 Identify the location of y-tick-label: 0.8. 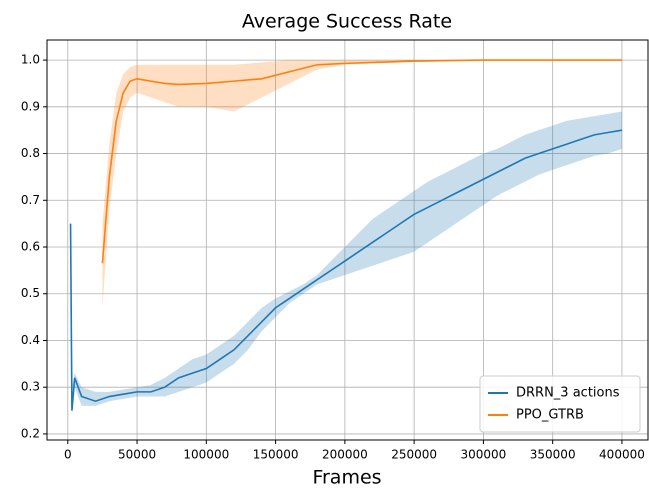
(30, 153).